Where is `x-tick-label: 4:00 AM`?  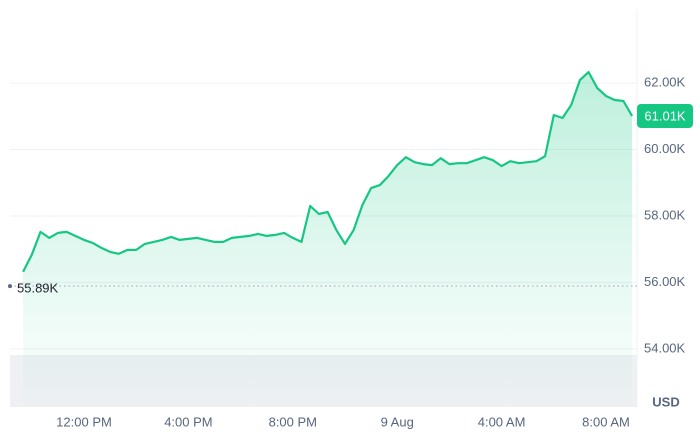 x-tick-label: 4:00 AM is located at coordinates (502, 421).